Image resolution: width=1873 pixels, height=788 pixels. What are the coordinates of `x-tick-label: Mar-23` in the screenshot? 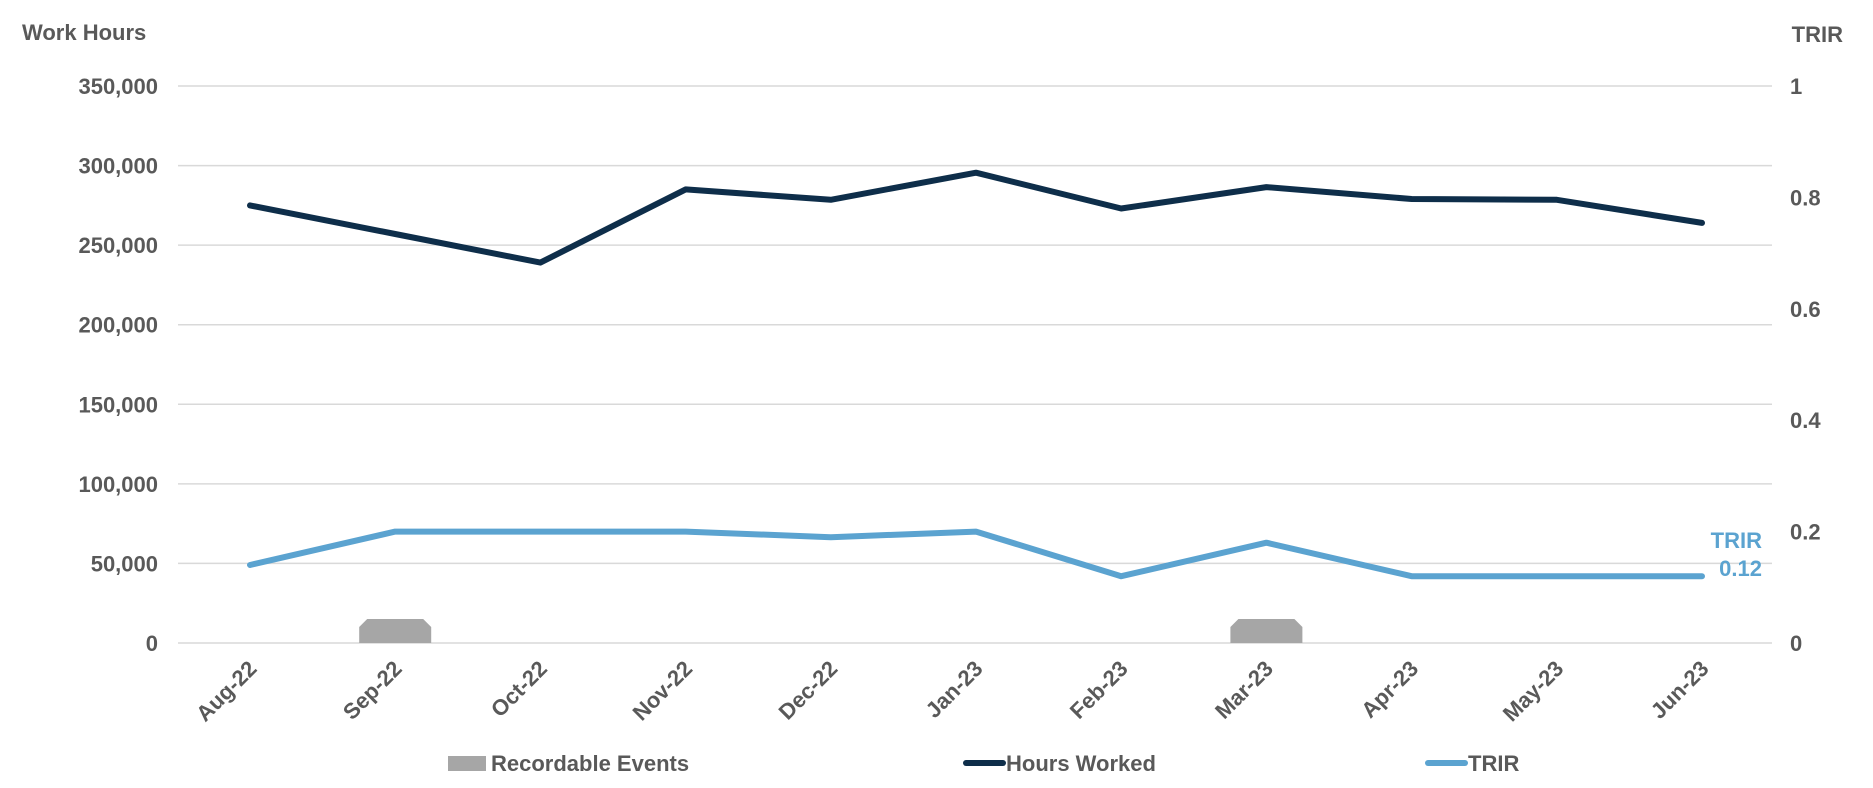 It's located at (1244, 690).